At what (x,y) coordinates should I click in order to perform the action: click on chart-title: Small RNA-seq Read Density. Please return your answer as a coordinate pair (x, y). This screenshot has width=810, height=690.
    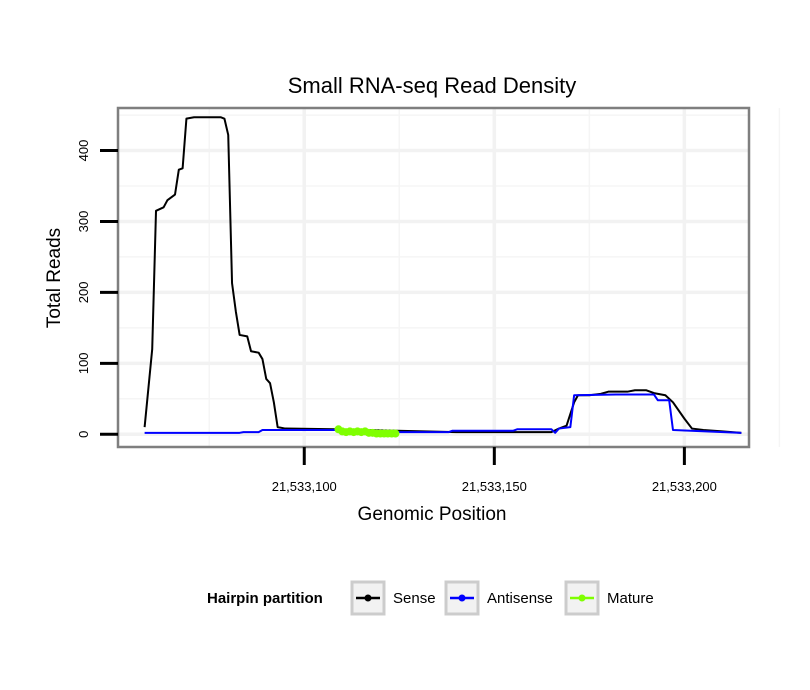
    Looking at the image, I should click on (432, 85).